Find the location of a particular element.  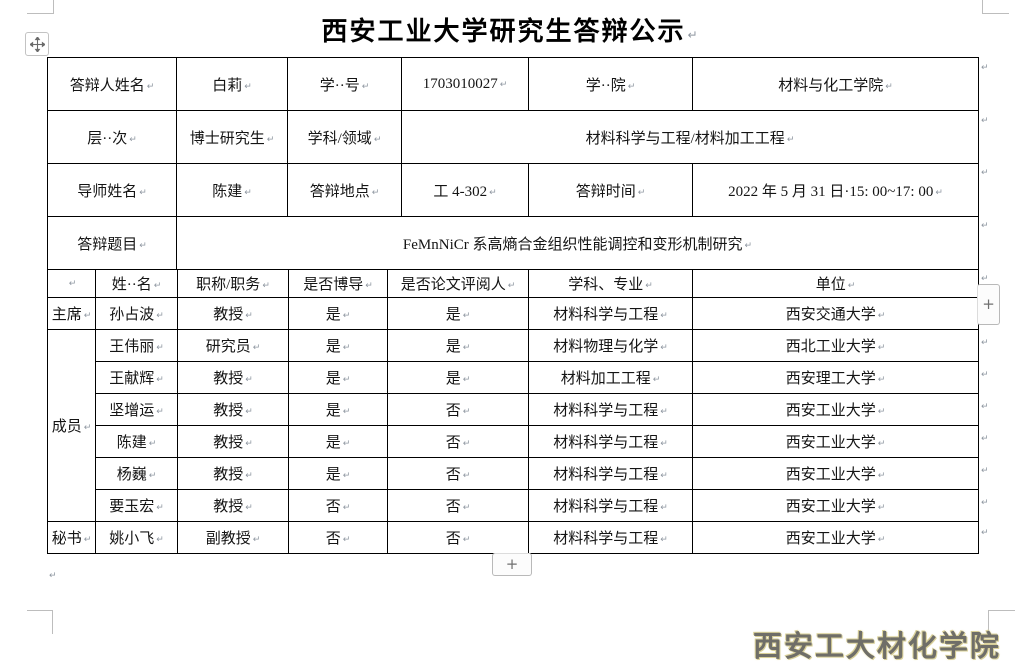

cell-member-name: 孙占波 ↵ is located at coordinates (136, 313).